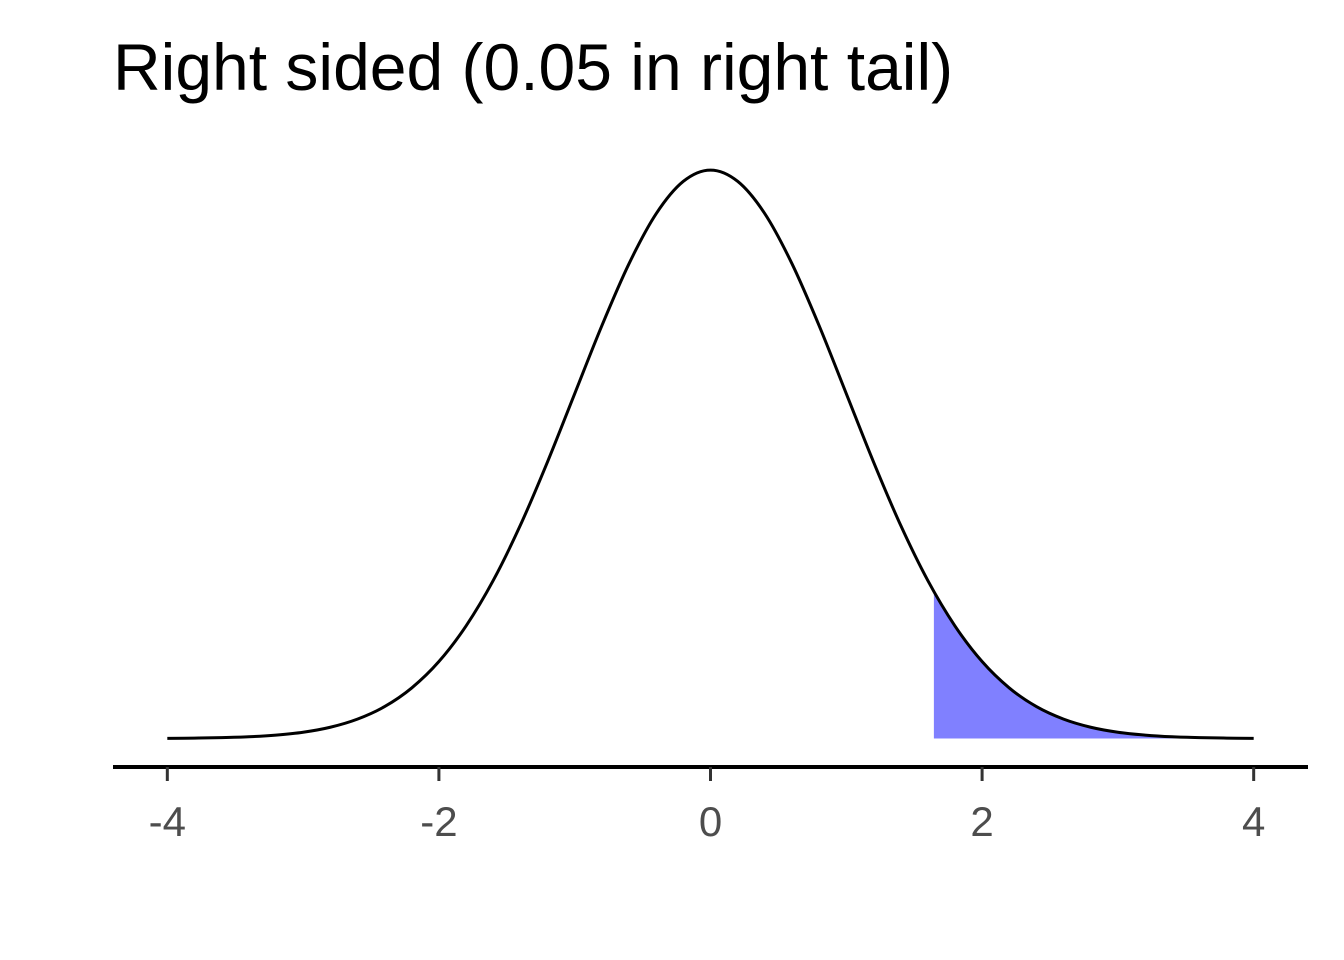 Image resolution: width=1344 pixels, height=960 pixels. Describe the element at coordinates (981, 821) in the screenshot. I see `x-tick-label: 2` at that location.